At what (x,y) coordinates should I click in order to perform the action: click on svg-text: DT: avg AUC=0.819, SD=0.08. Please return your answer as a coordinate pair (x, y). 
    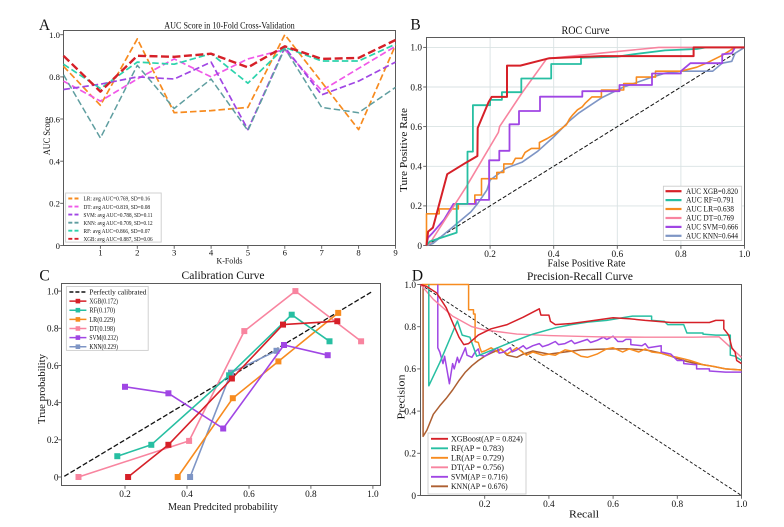
    Looking at the image, I should click on (117, 207).